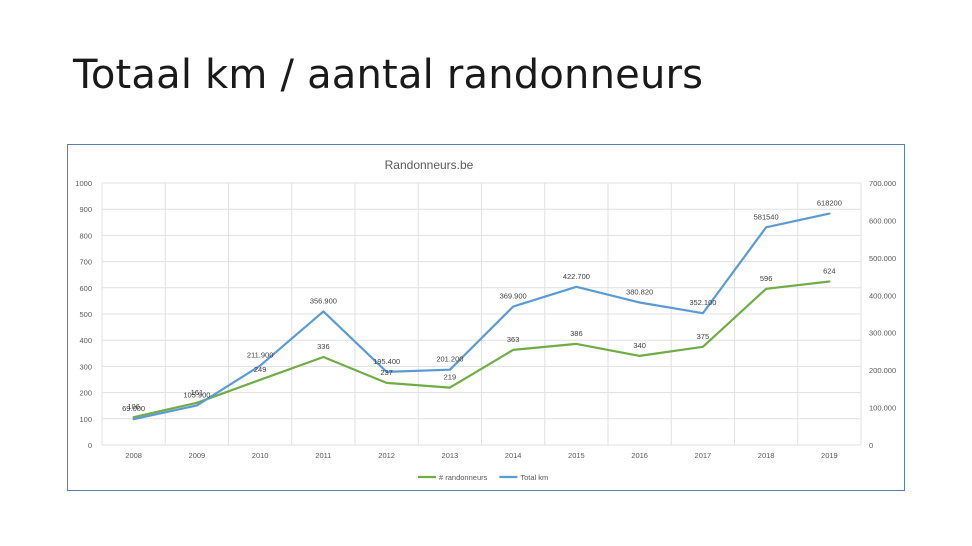  I want to click on data-label: 161, so click(197, 392).